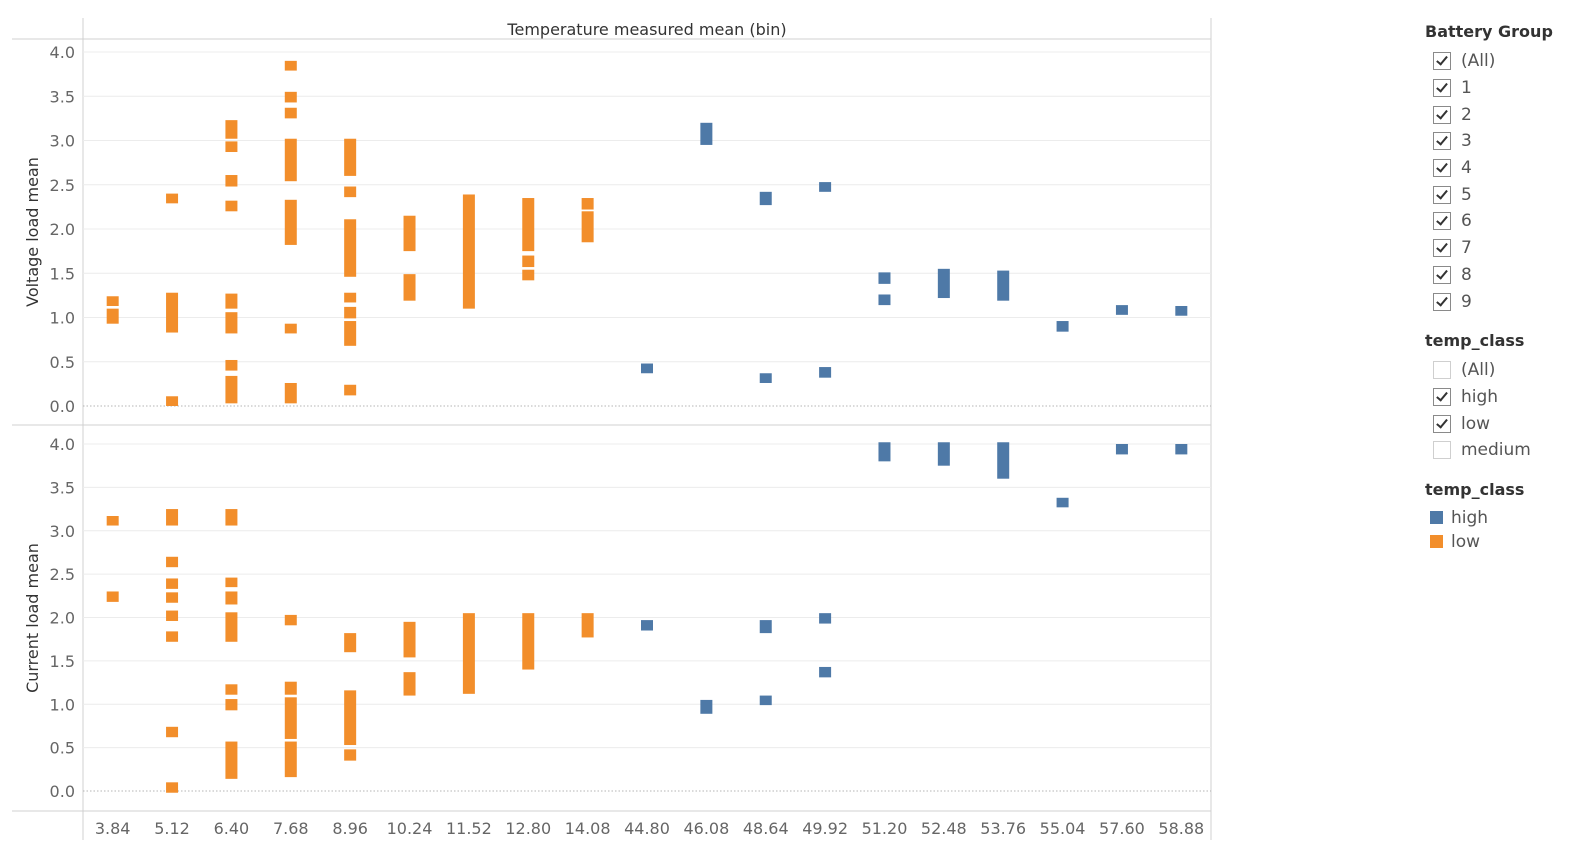 The image size is (1585, 865). Describe the element at coordinates (1505, 194) in the screenshot. I see `filter-option: 5` at that location.